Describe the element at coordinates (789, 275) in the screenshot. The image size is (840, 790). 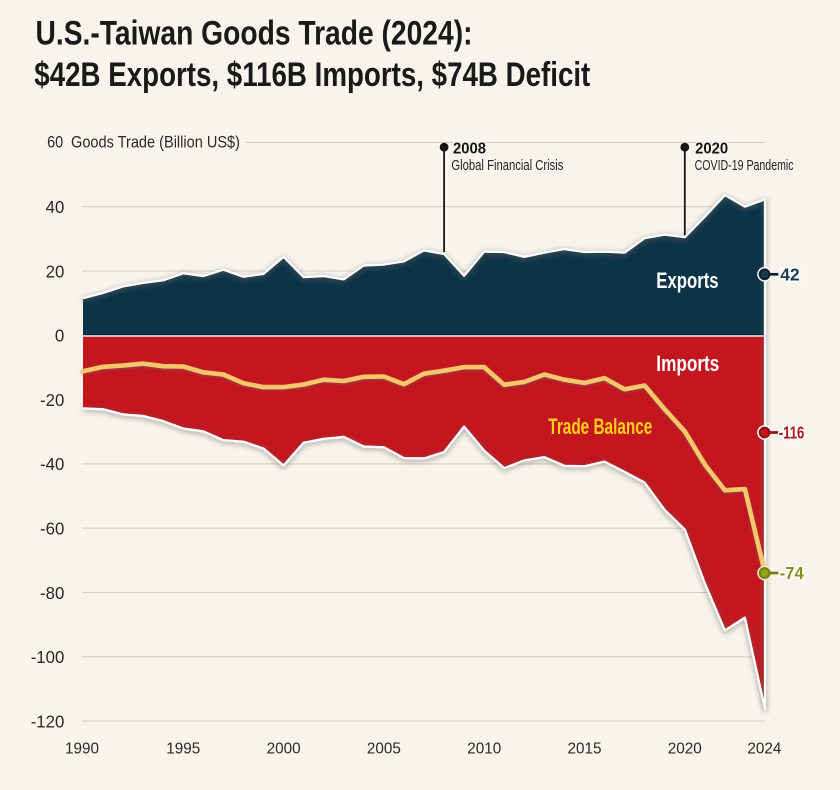
I see `svg-text: 42` at that location.